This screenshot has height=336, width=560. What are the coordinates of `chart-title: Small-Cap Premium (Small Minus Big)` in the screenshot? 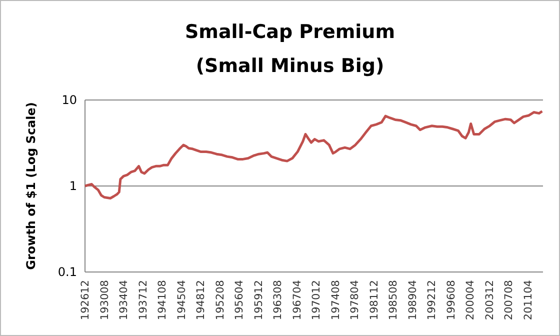 It's located at (290, 49).